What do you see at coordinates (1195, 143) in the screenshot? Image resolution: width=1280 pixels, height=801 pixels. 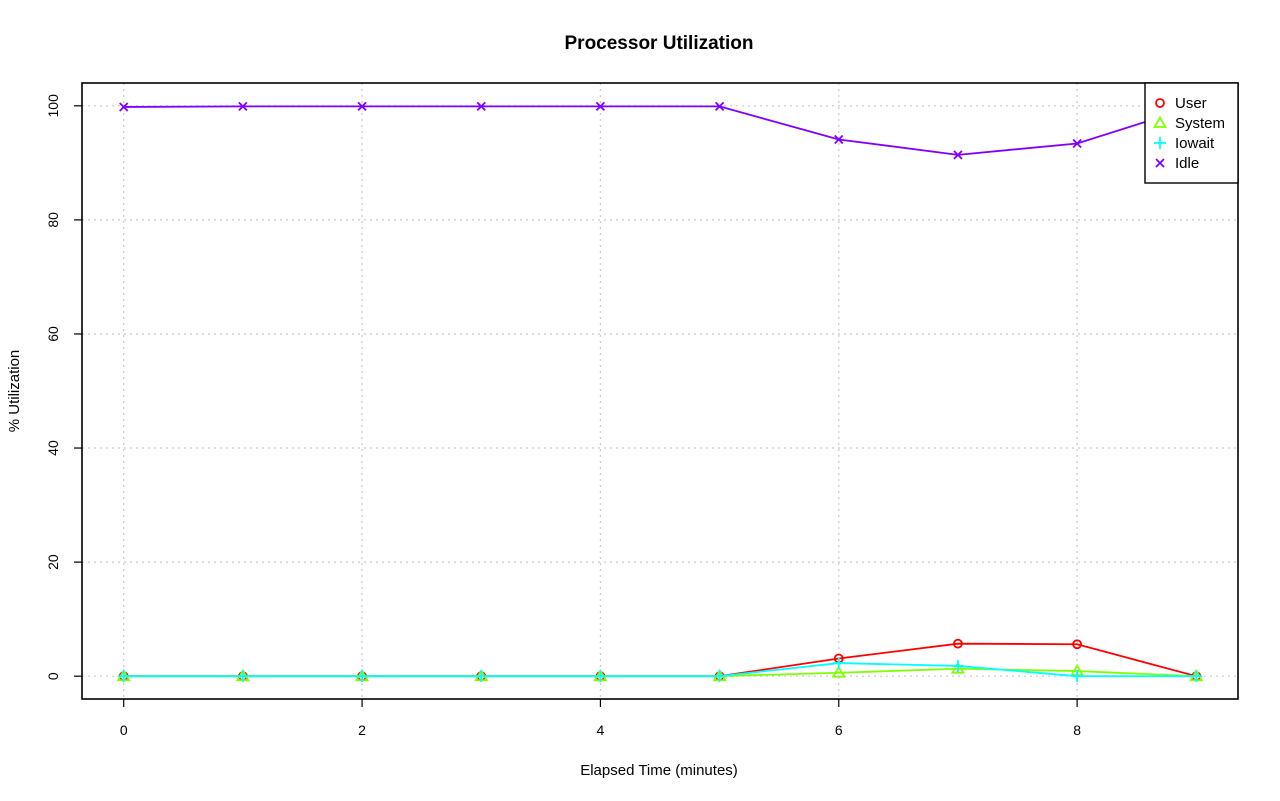 I see `legend-label-iowait: Iowait` at bounding box center [1195, 143].